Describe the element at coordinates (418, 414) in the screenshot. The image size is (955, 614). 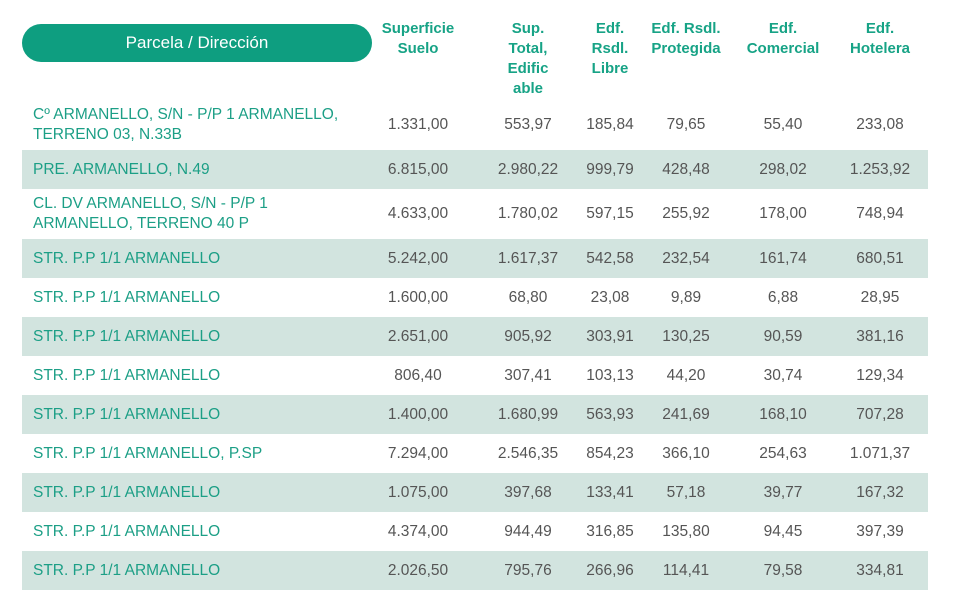
I see `number-cell: 1.400,00` at that location.